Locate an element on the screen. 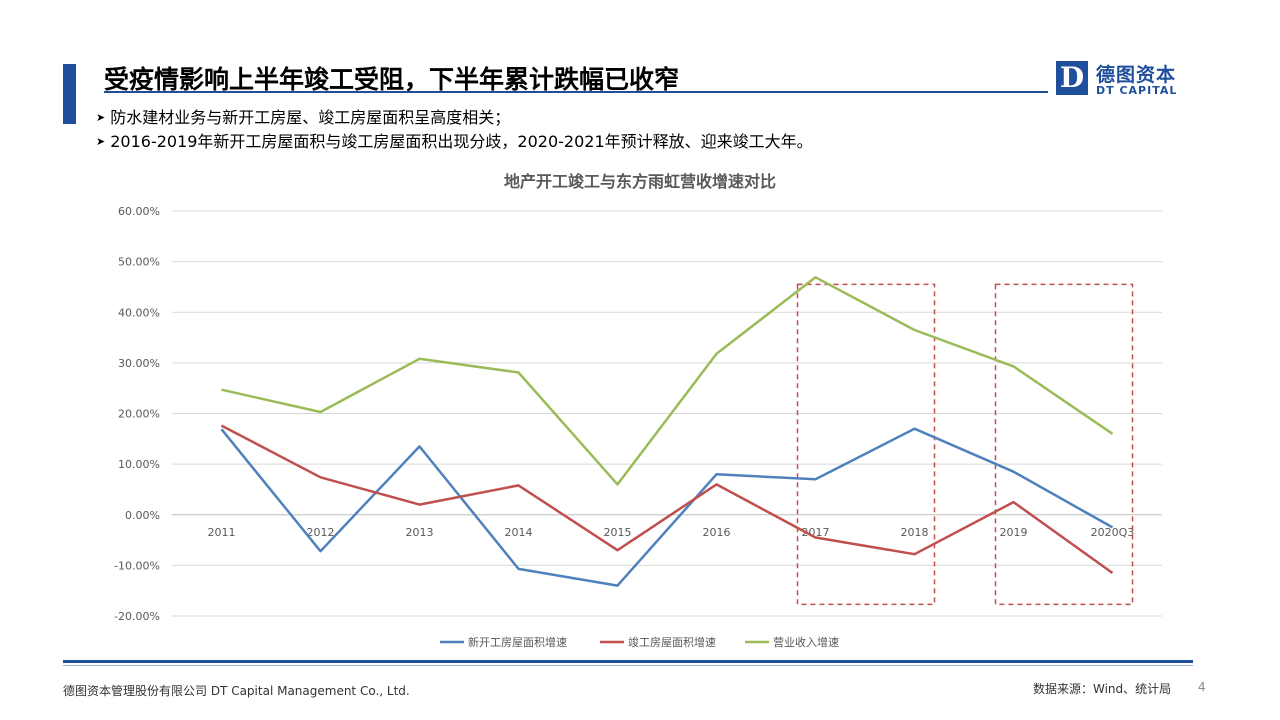 The width and height of the screenshot is (1280, 720). y-tick-label: 0.00% is located at coordinates (142, 515).